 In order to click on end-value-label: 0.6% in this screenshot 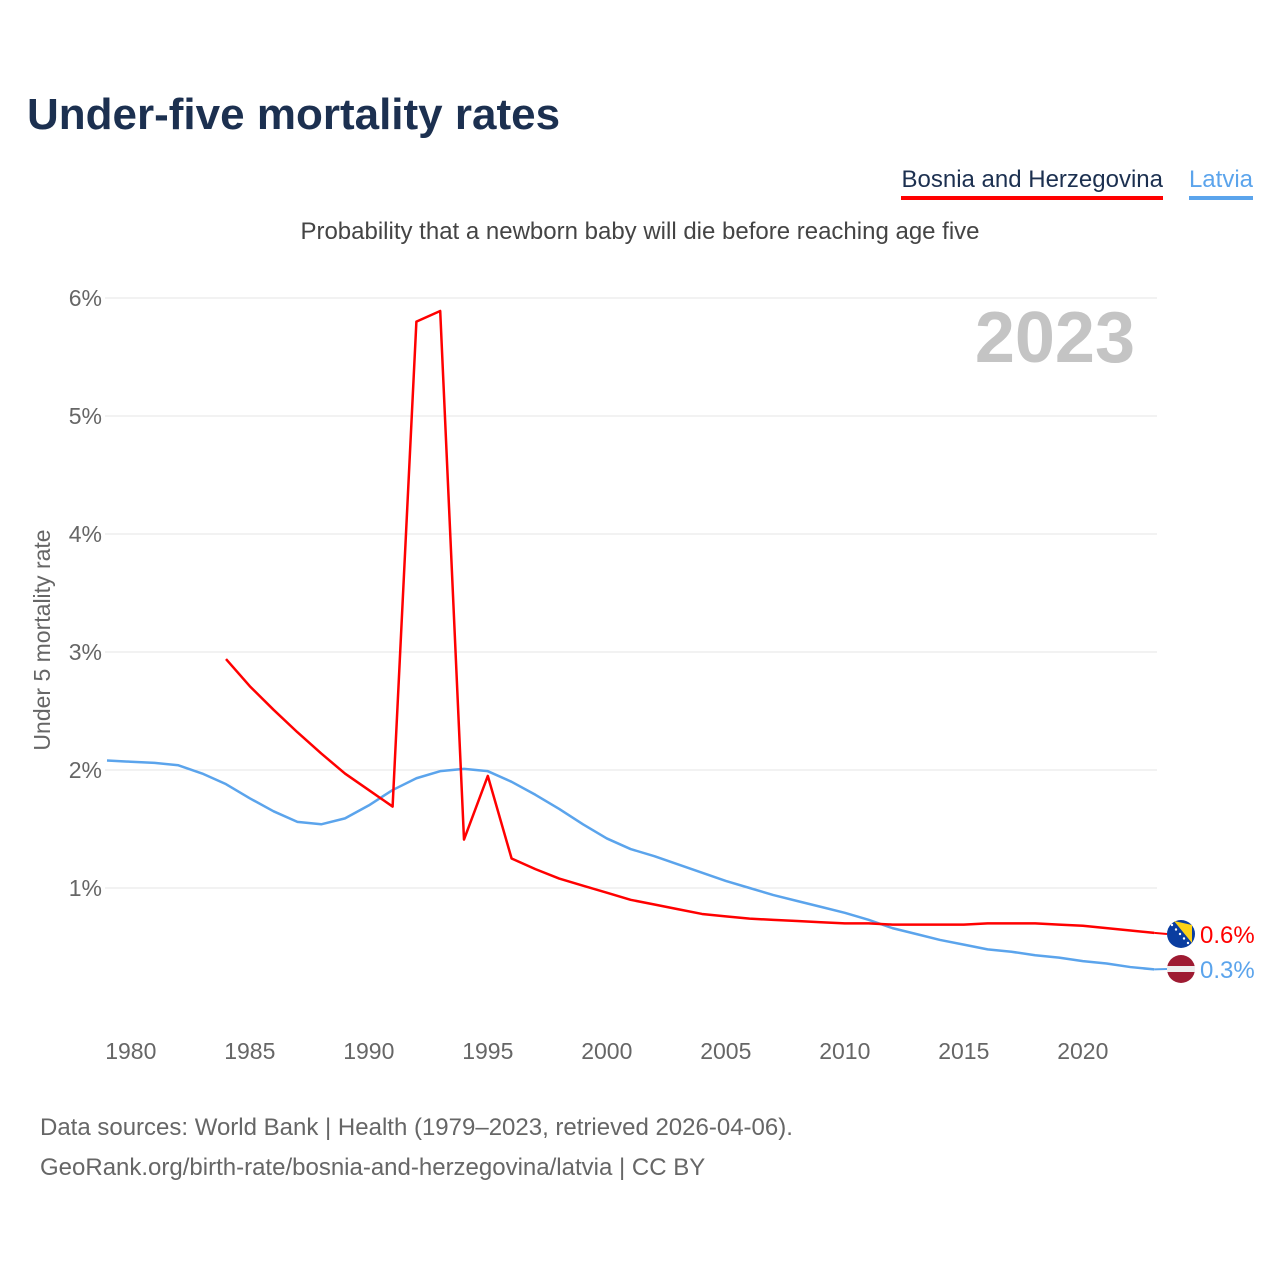, I will do `click(1227, 935)`.